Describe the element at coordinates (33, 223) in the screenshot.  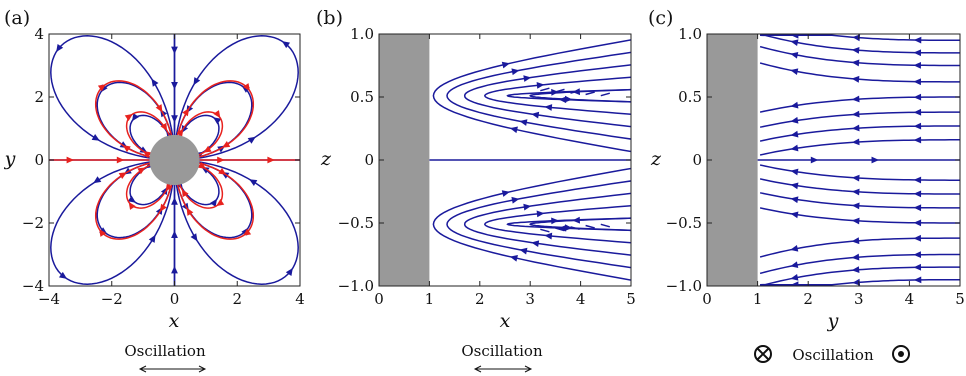
I see `y-tick-label: −2` at that location.